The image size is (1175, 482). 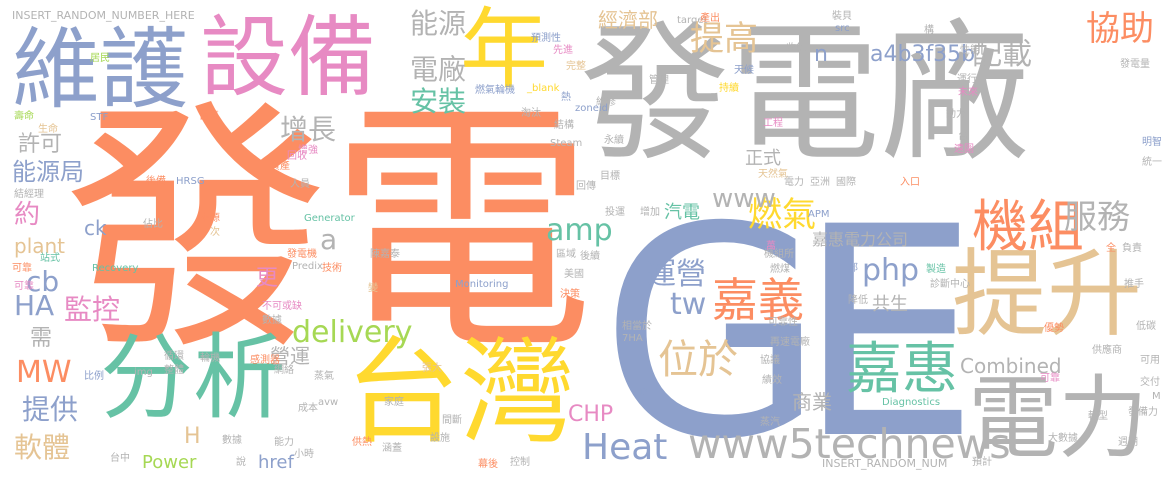 I want to click on cloud-word: 來源, so click(x=210, y=218).